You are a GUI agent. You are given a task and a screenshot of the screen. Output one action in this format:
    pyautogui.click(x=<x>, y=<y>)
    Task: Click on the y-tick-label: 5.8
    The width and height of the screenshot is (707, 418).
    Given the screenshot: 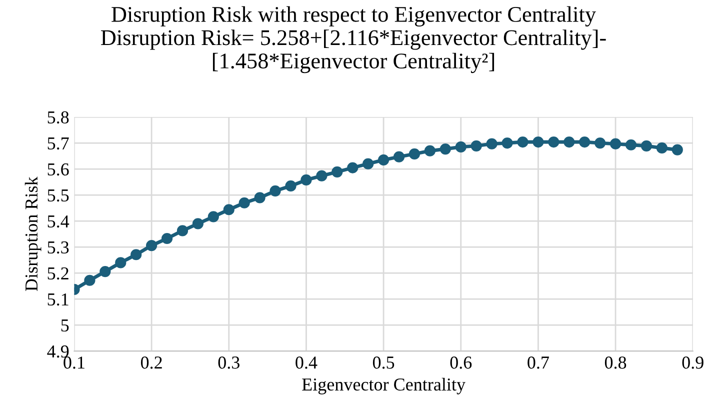 What is the action you would take?
    pyautogui.click(x=58, y=117)
    